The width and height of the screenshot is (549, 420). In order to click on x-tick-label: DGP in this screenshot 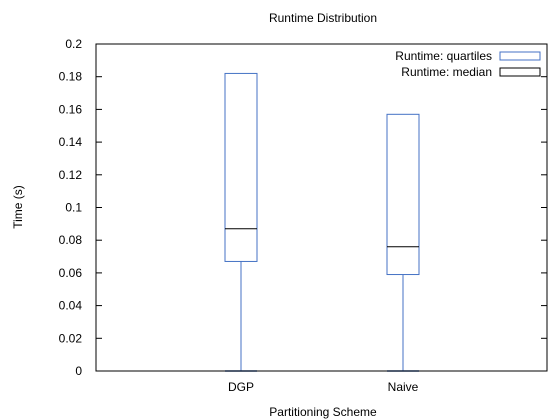, I will do `click(241, 387)`.